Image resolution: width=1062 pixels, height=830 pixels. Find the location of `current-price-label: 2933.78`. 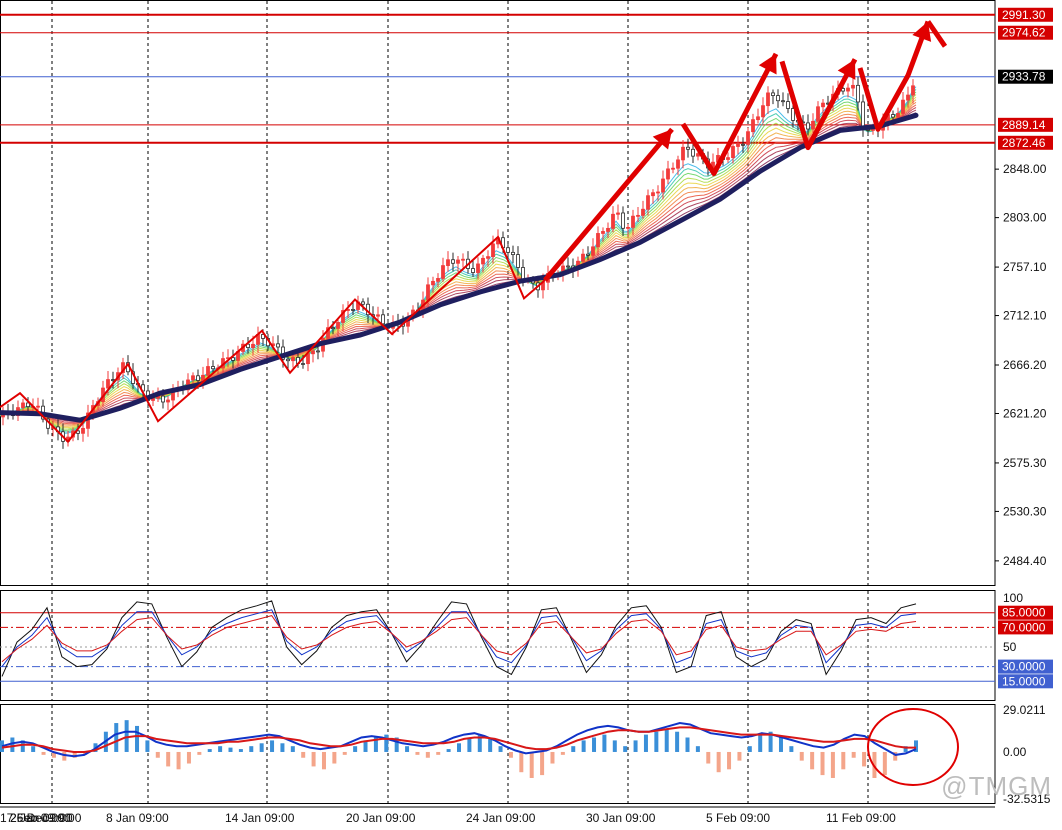

current-price-label: 2933.78 is located at coordinates (1024, 77).